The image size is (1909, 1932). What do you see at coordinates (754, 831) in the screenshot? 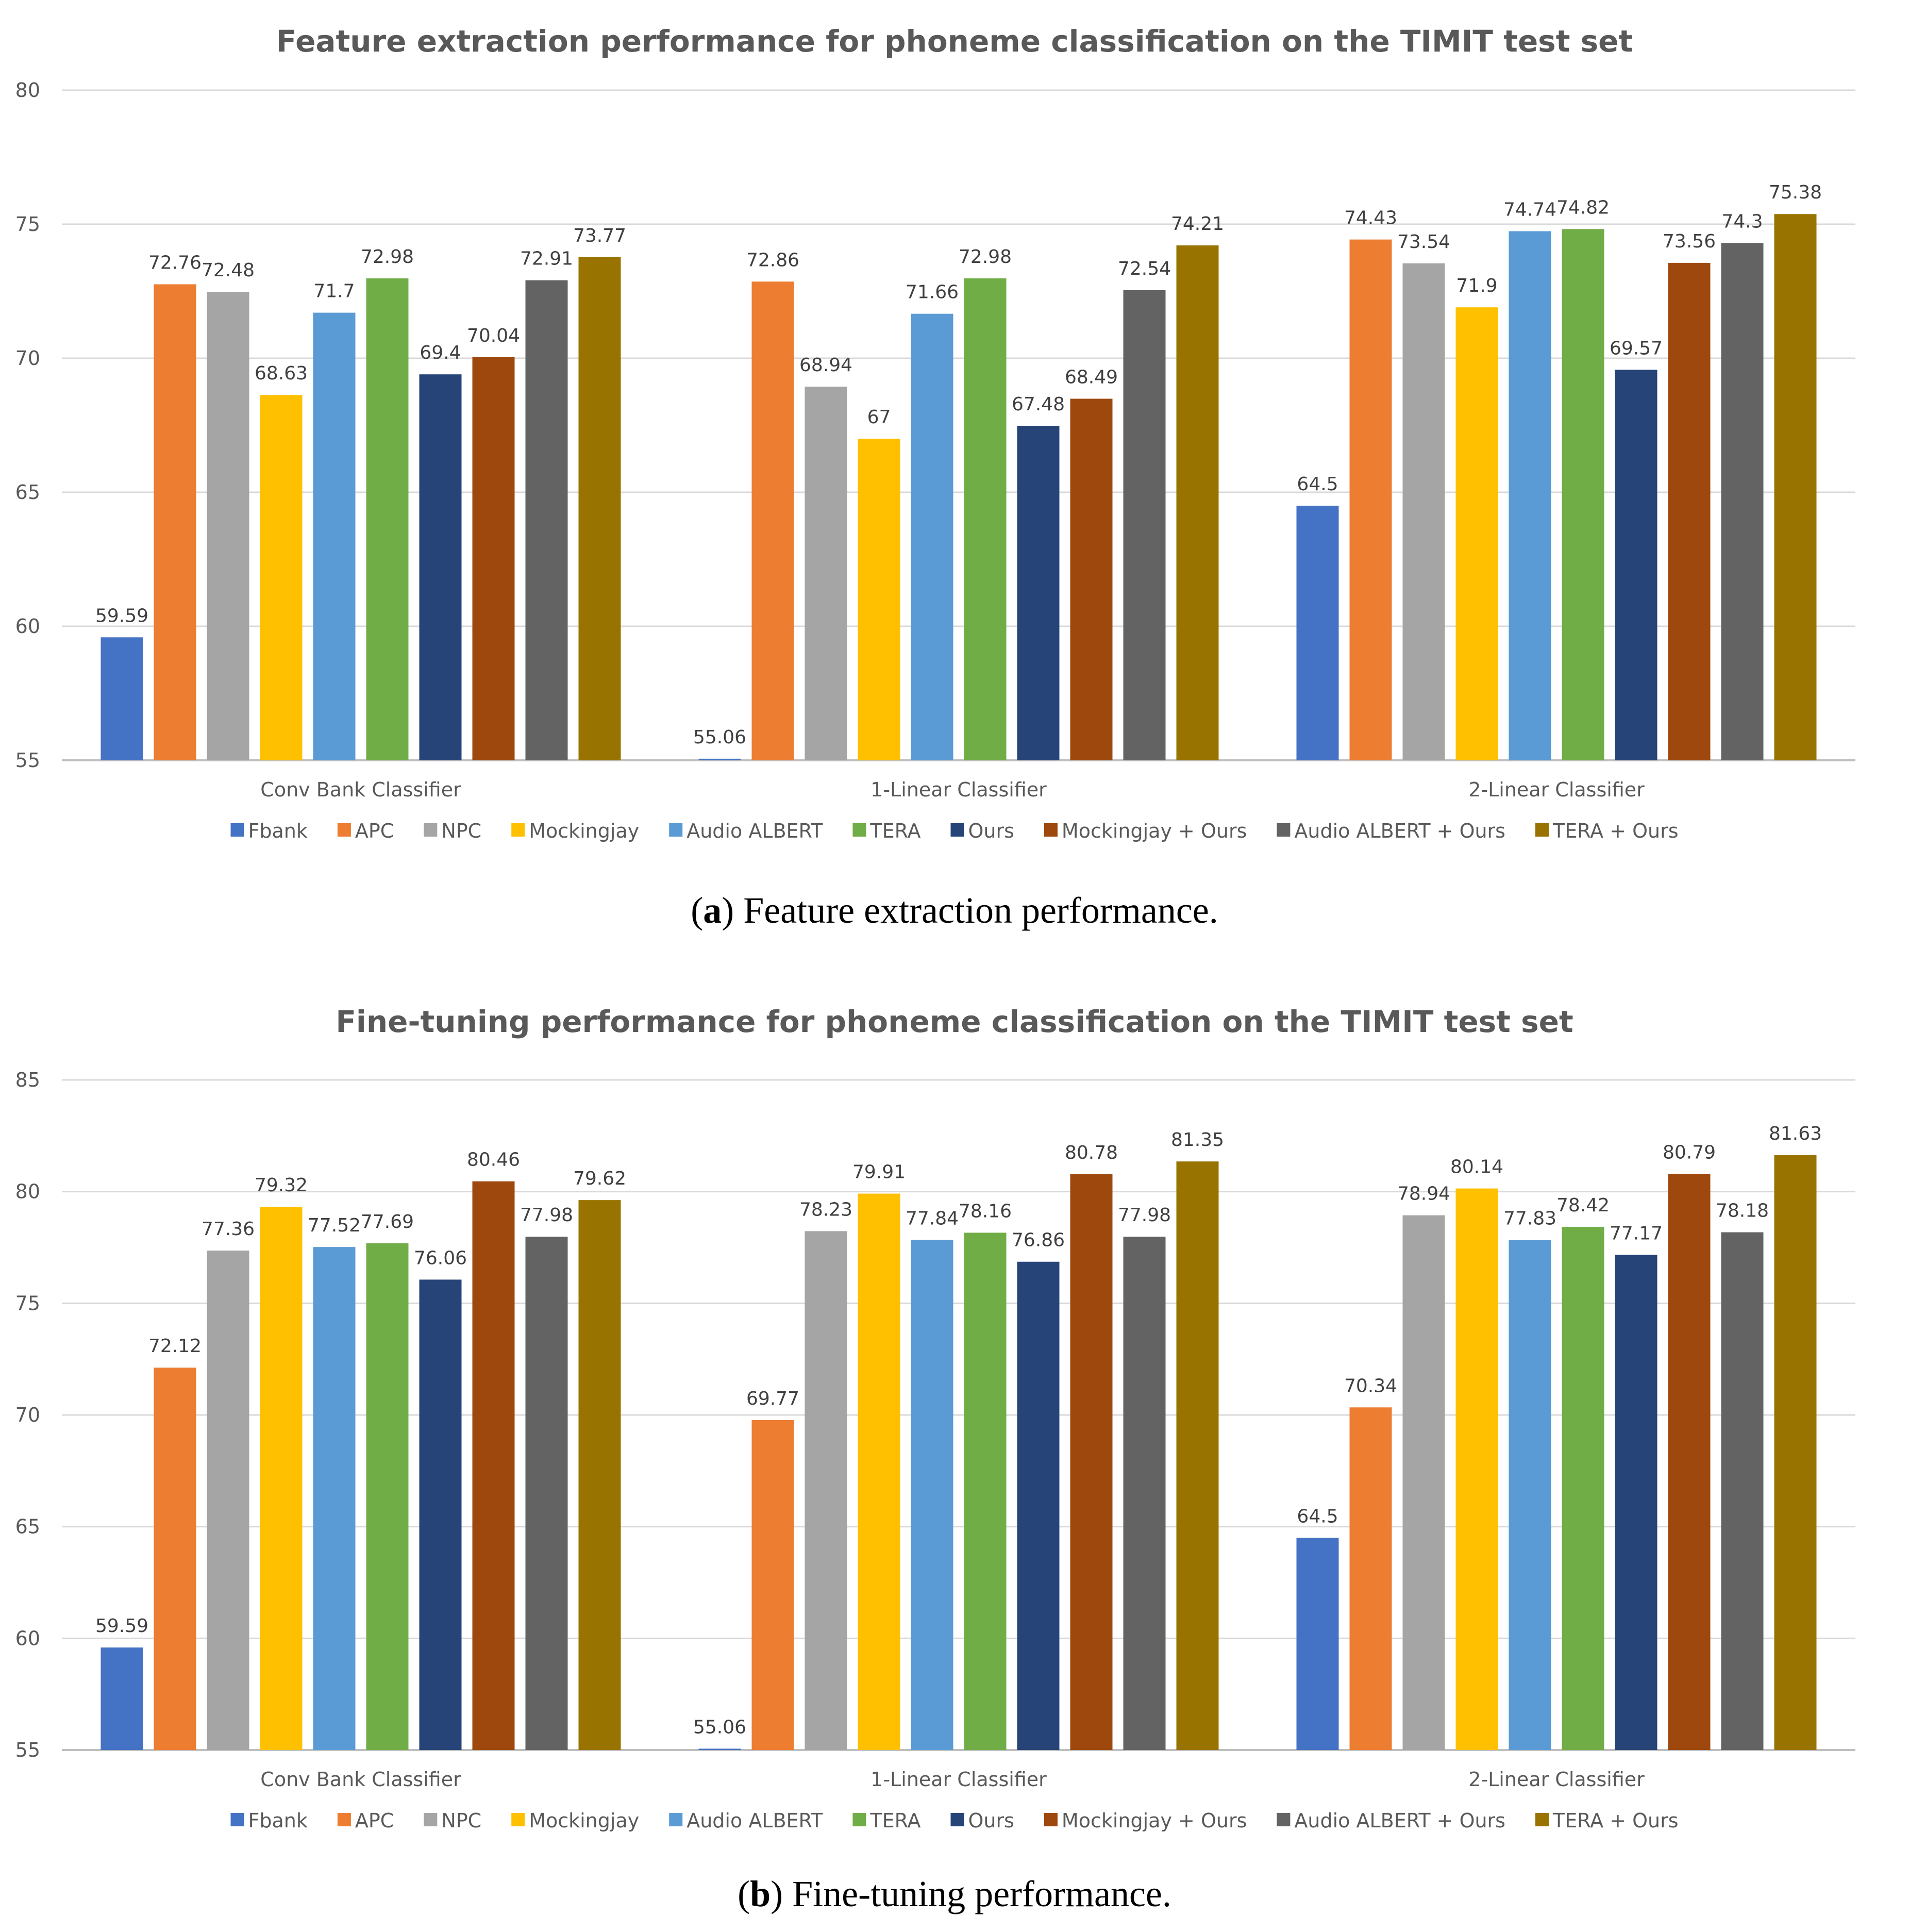
I see `legend-label: Audio ALBERT` at bounding box center [754, 831].